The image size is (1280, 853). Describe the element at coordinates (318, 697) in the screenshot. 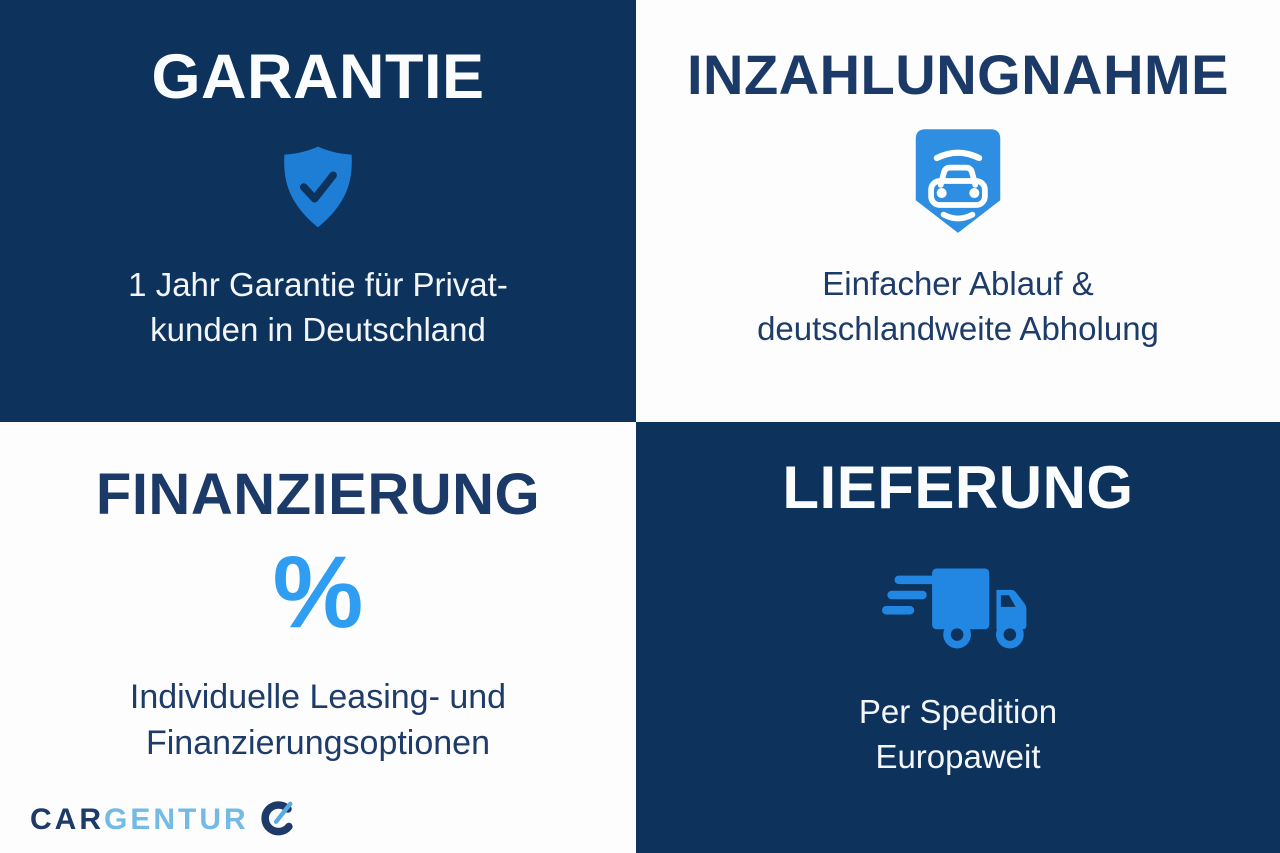

I see `finanzierung-line-1: Individuelle Leasing- und` at that location.